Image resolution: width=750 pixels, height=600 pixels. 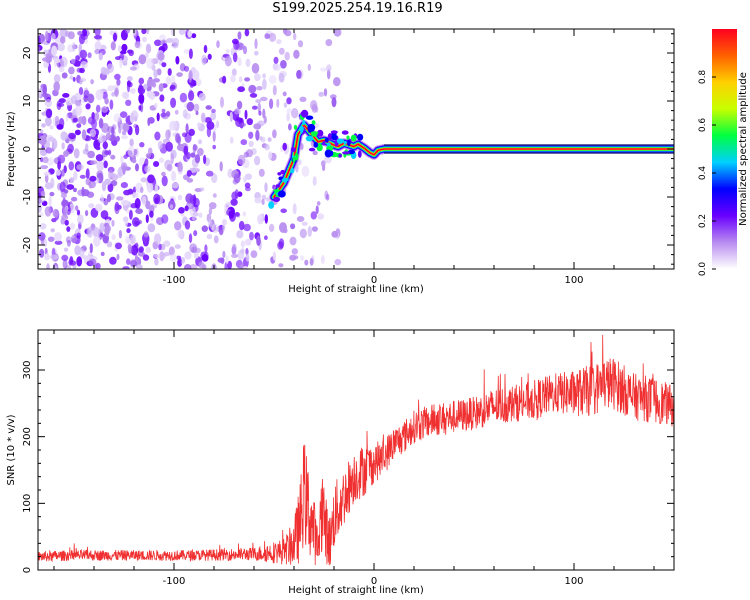 I want to click on colorbar-label: Normalized spectral amplitude, so click(x=743, y=149).